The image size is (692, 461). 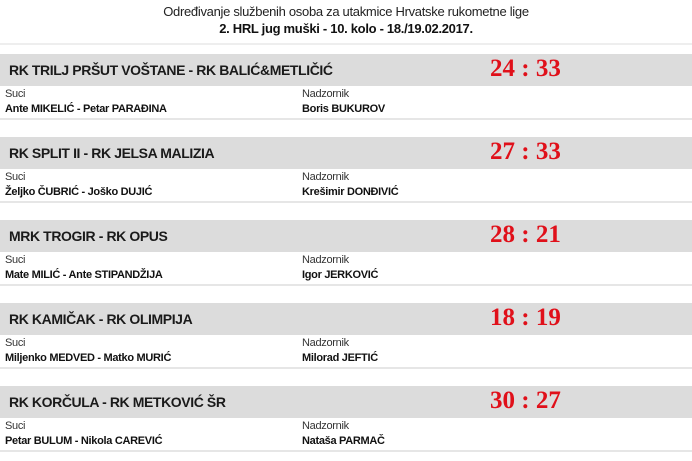 I want to click on referees-value: Mate MILIĆ - Ante STIPANDŽIJA, so click(x=84, y=275).